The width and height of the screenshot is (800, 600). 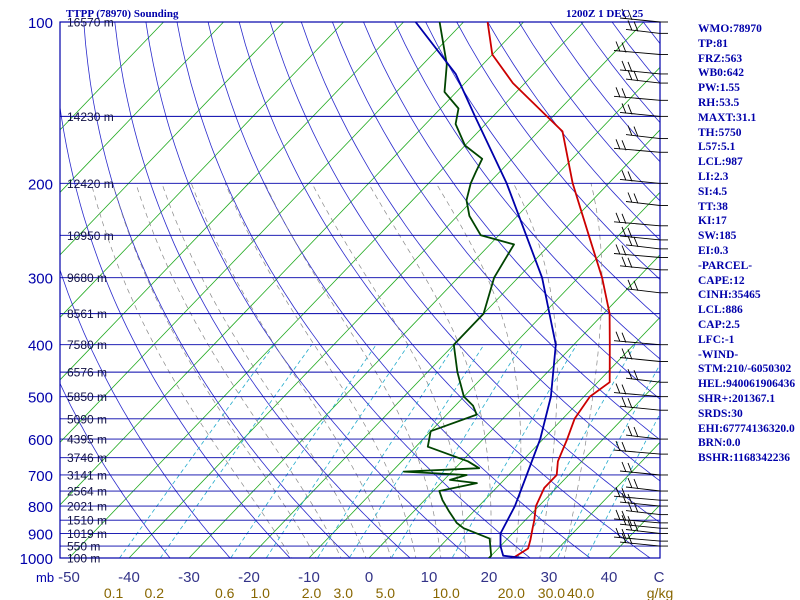 I want to click on index-item: LCL:886, so click(x=720, y=310).